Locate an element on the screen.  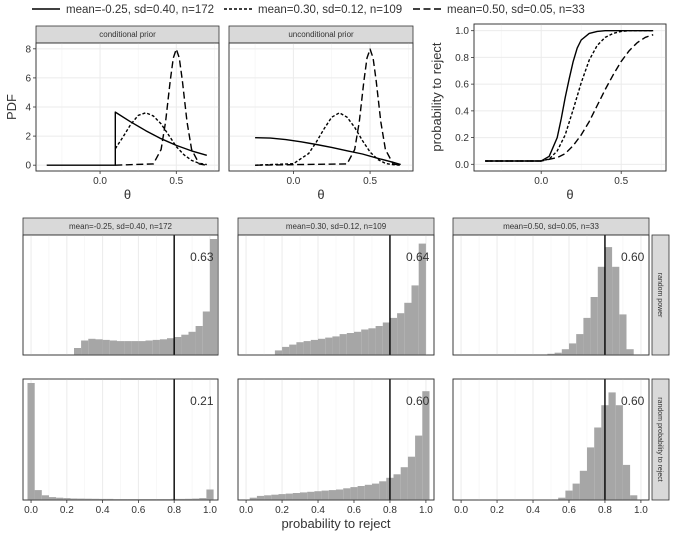
probability-value-label: 0.64 is located at coordinates (418, 257).